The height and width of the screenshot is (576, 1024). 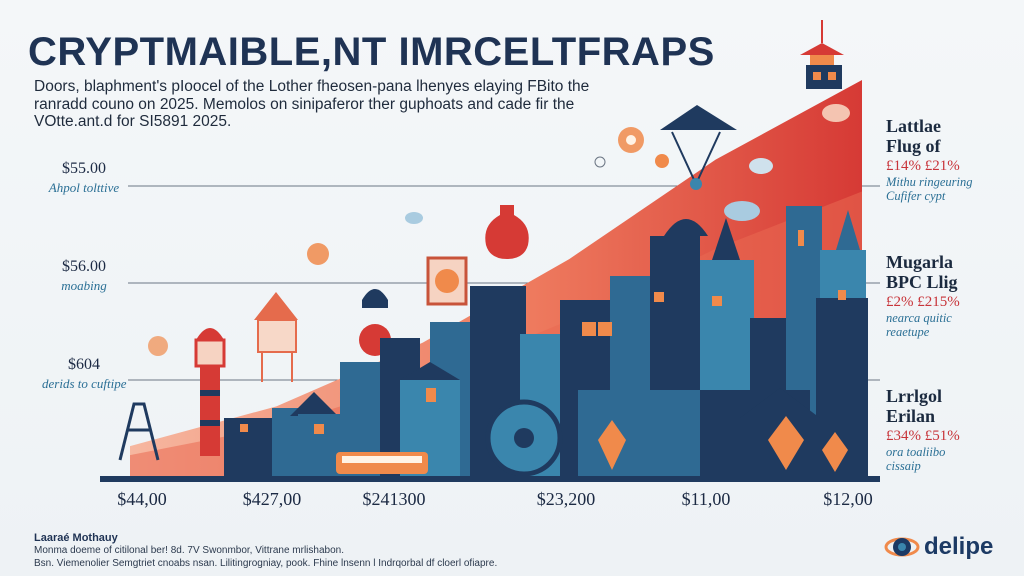 What do you see at coordinates (133, 121) in the screenshot?
I see `subtitle-line-3: VOtte.ant.d for SI5891 2025.` at bounding box center [133, 121].